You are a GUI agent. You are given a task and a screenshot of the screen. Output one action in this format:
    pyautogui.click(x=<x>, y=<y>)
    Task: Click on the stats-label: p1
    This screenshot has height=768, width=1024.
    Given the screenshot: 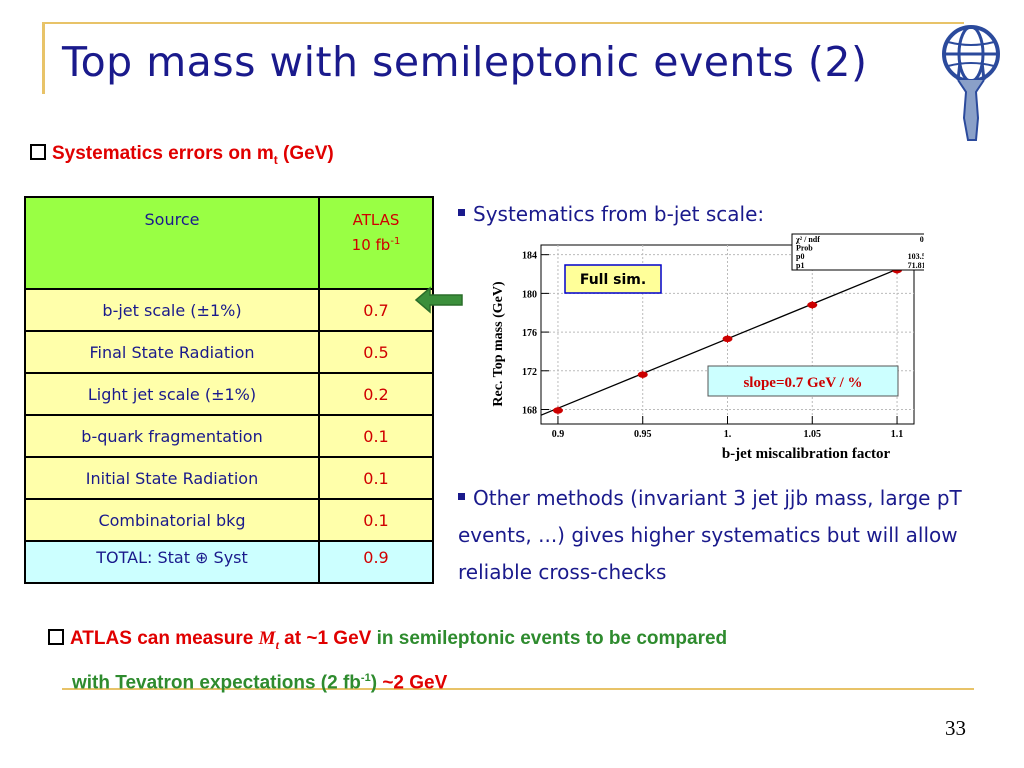 What is the action you would take?
    pyautogui.click(x=800, y=265)
    